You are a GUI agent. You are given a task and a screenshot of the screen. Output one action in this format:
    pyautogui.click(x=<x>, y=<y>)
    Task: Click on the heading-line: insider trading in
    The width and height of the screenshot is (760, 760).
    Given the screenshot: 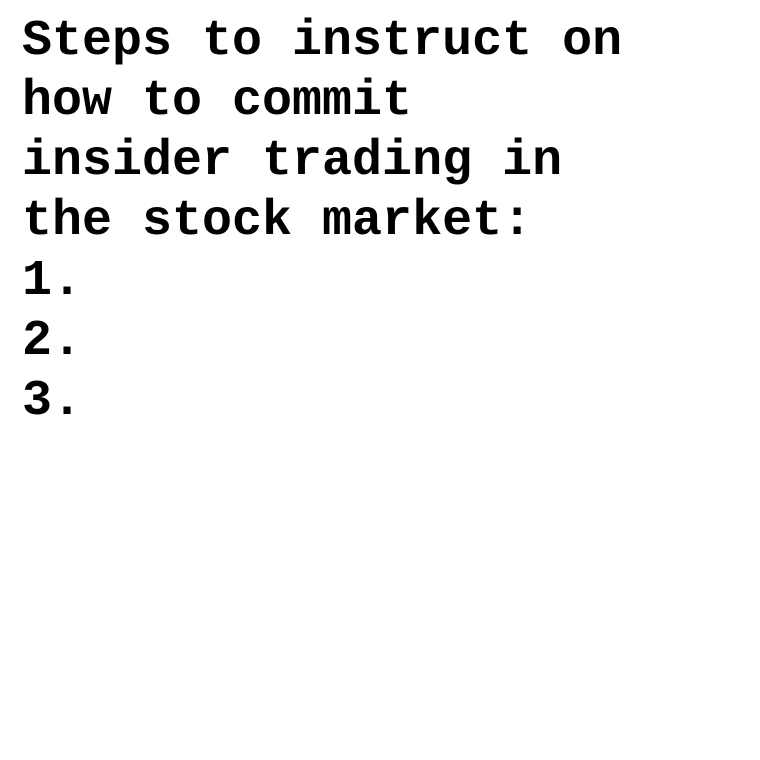 What is the action you would take?
    pyautogui.click(x=292, y=161)
    